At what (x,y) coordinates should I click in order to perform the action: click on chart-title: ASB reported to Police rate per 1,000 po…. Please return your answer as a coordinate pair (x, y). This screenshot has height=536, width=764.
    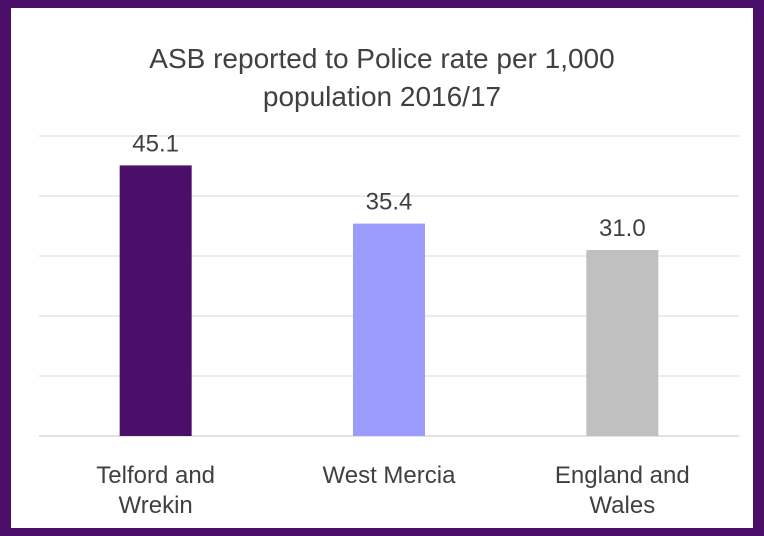
    Looking at the image, I should click on (382, 78).